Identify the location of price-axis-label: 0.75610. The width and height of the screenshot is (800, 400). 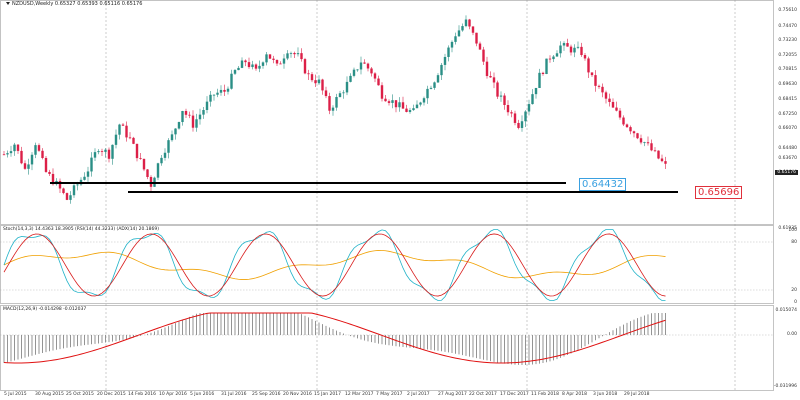
(787, 10).